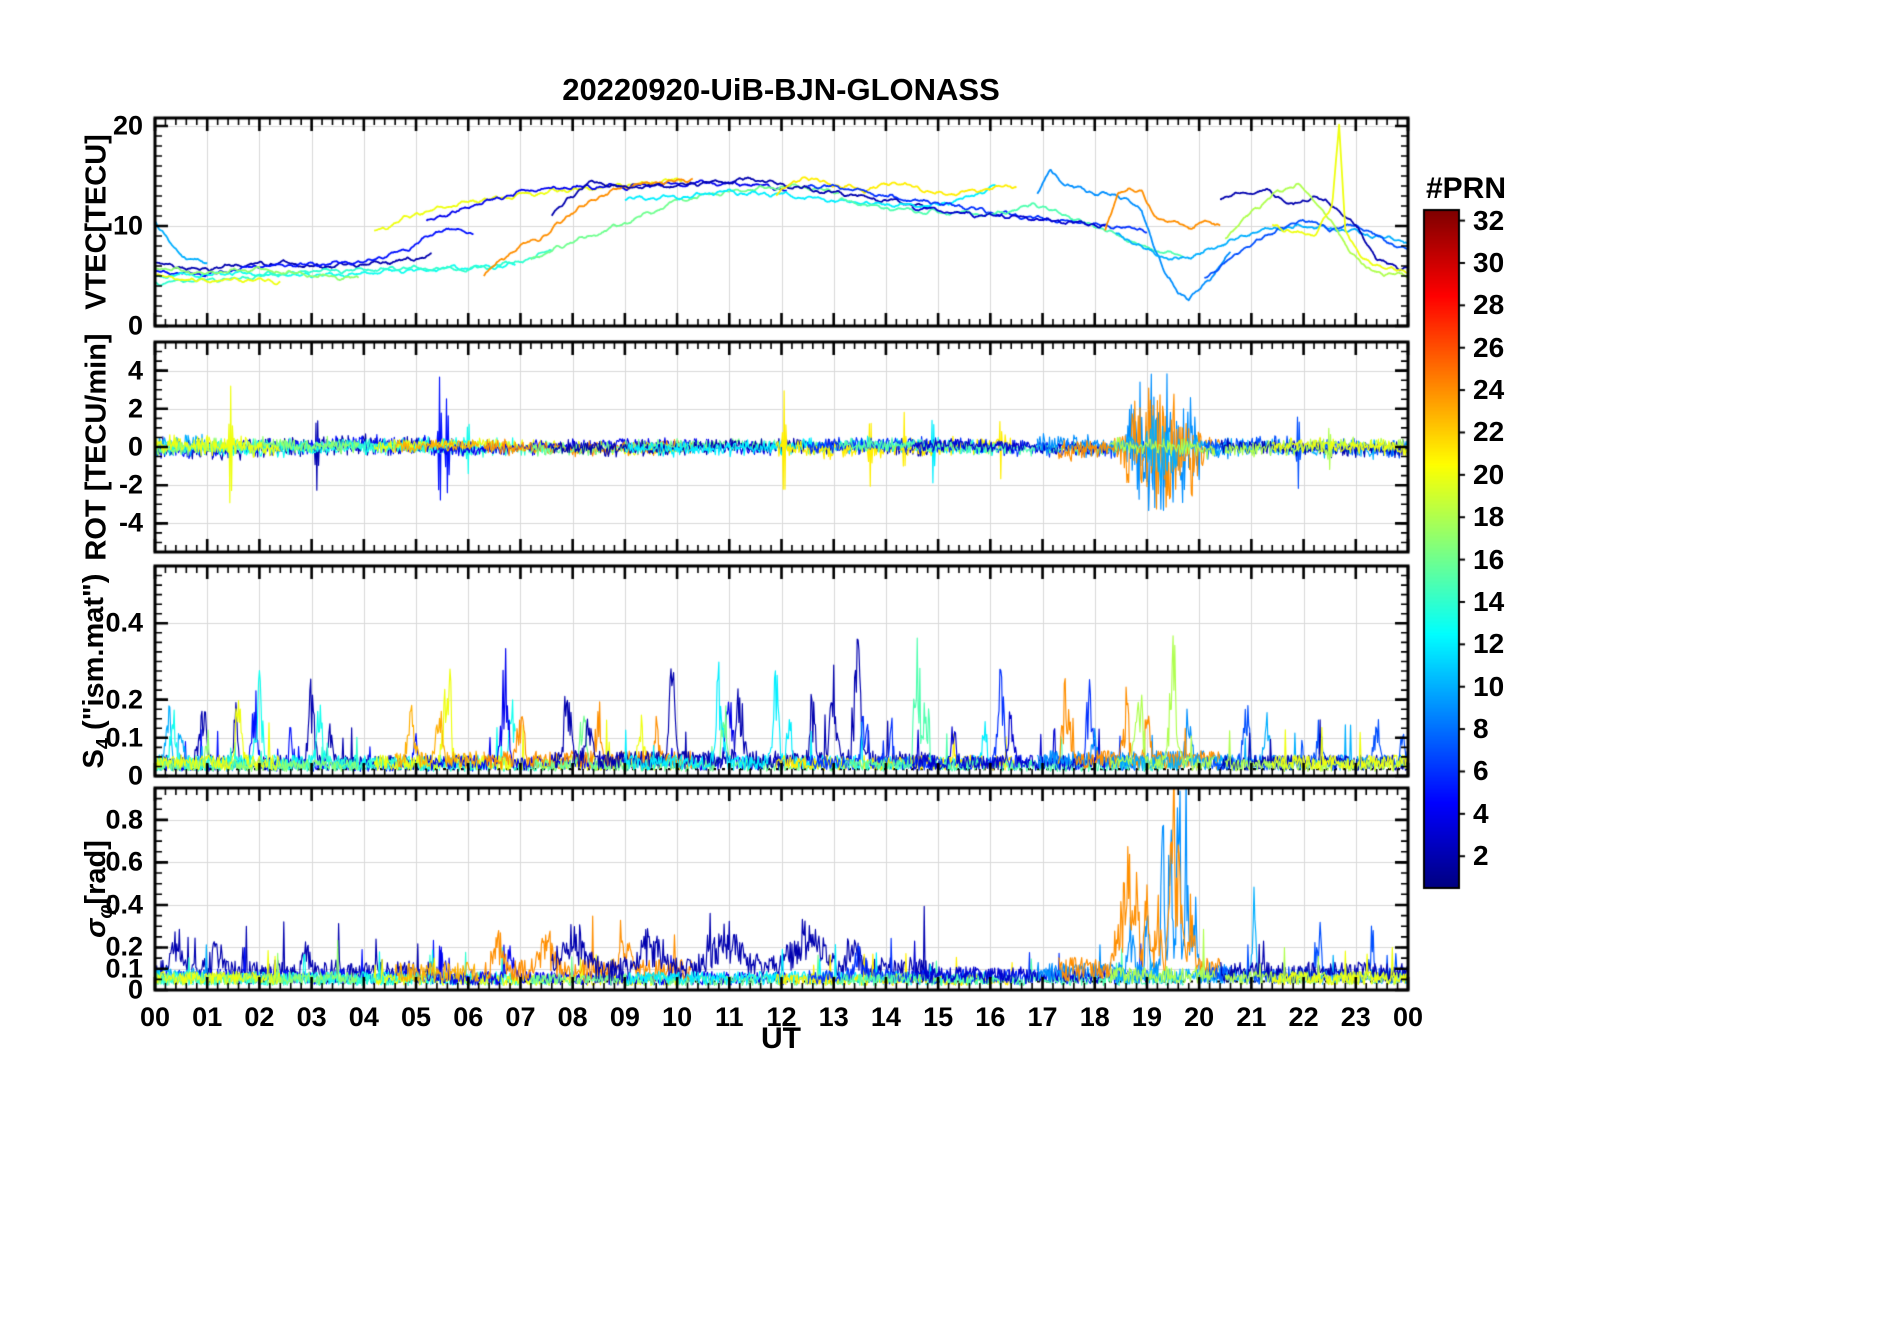 The image size is (1902, 1330). Describe the element at coordinates (1489, 390) in the screenshot. I see `prn-tick-label-11: 24` at that location.